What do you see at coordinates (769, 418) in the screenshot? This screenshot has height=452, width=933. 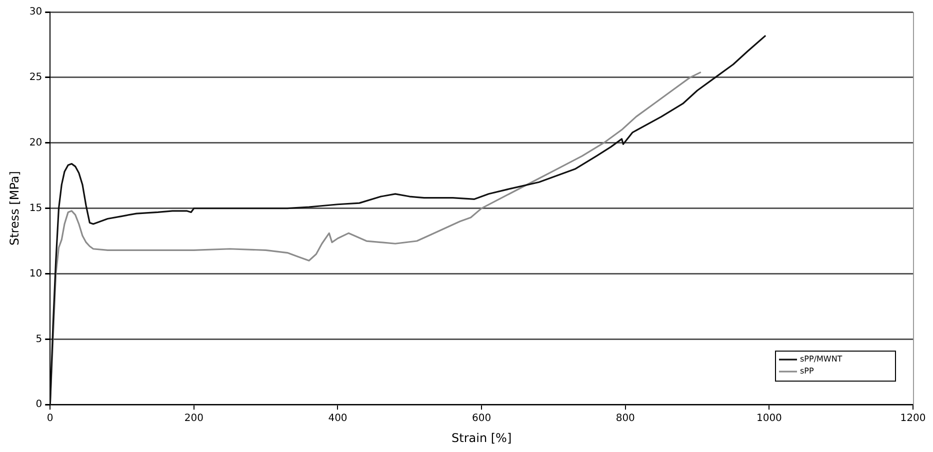 I see `x-tick-label: 1000` at bounding box center [769, 418].